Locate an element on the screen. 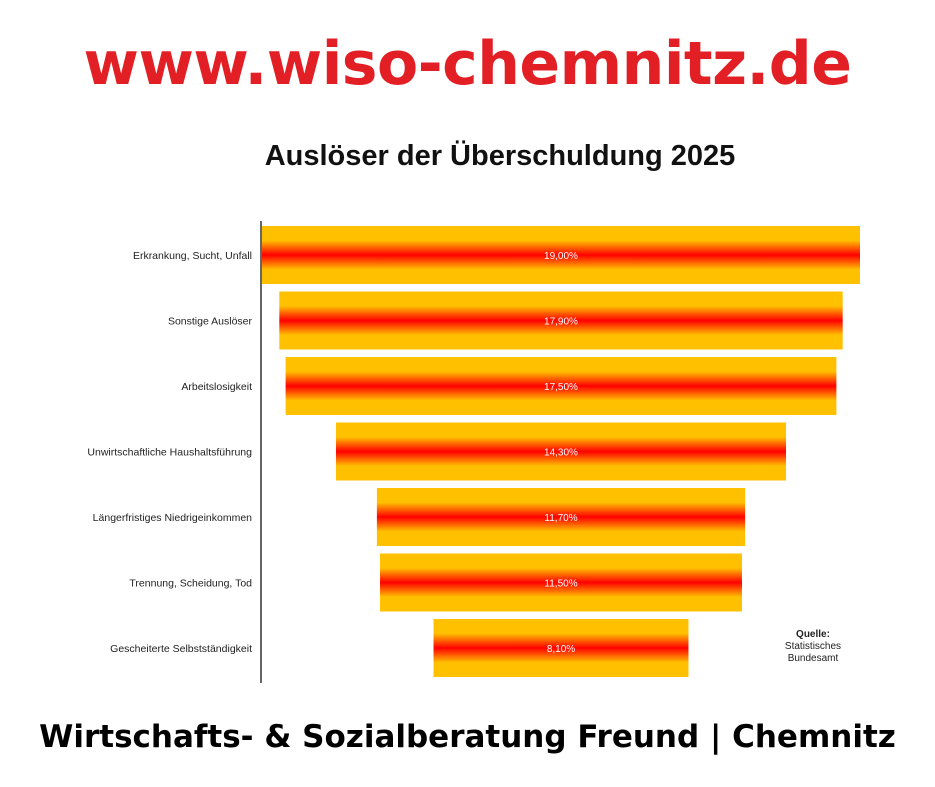 This screenshot has width=935, height=787. bar-value-label: 11,70% is located at coordinates (560, 518).